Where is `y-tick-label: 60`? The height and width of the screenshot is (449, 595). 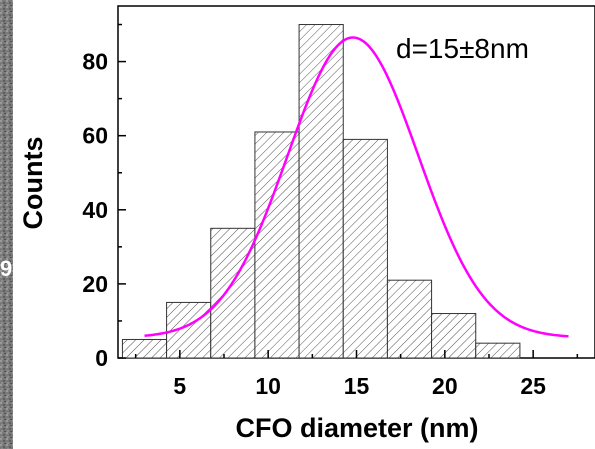
y-tick-label: 60 is located at coordinates (95, 136).